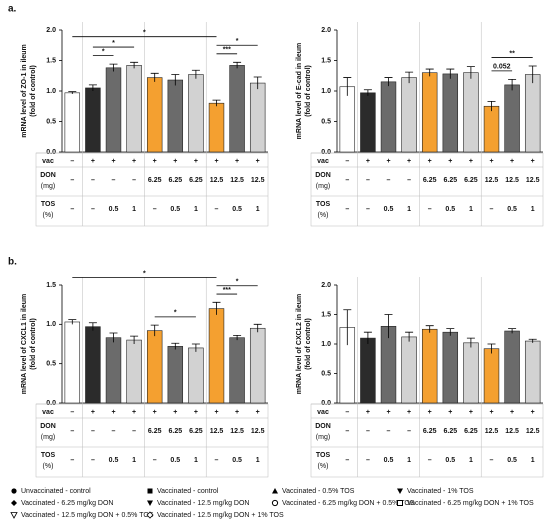  What do you see at coordinates (51, 152) in the screenshot?
I see `y-tick-label: 0.0` at bounding box center [51, 152].